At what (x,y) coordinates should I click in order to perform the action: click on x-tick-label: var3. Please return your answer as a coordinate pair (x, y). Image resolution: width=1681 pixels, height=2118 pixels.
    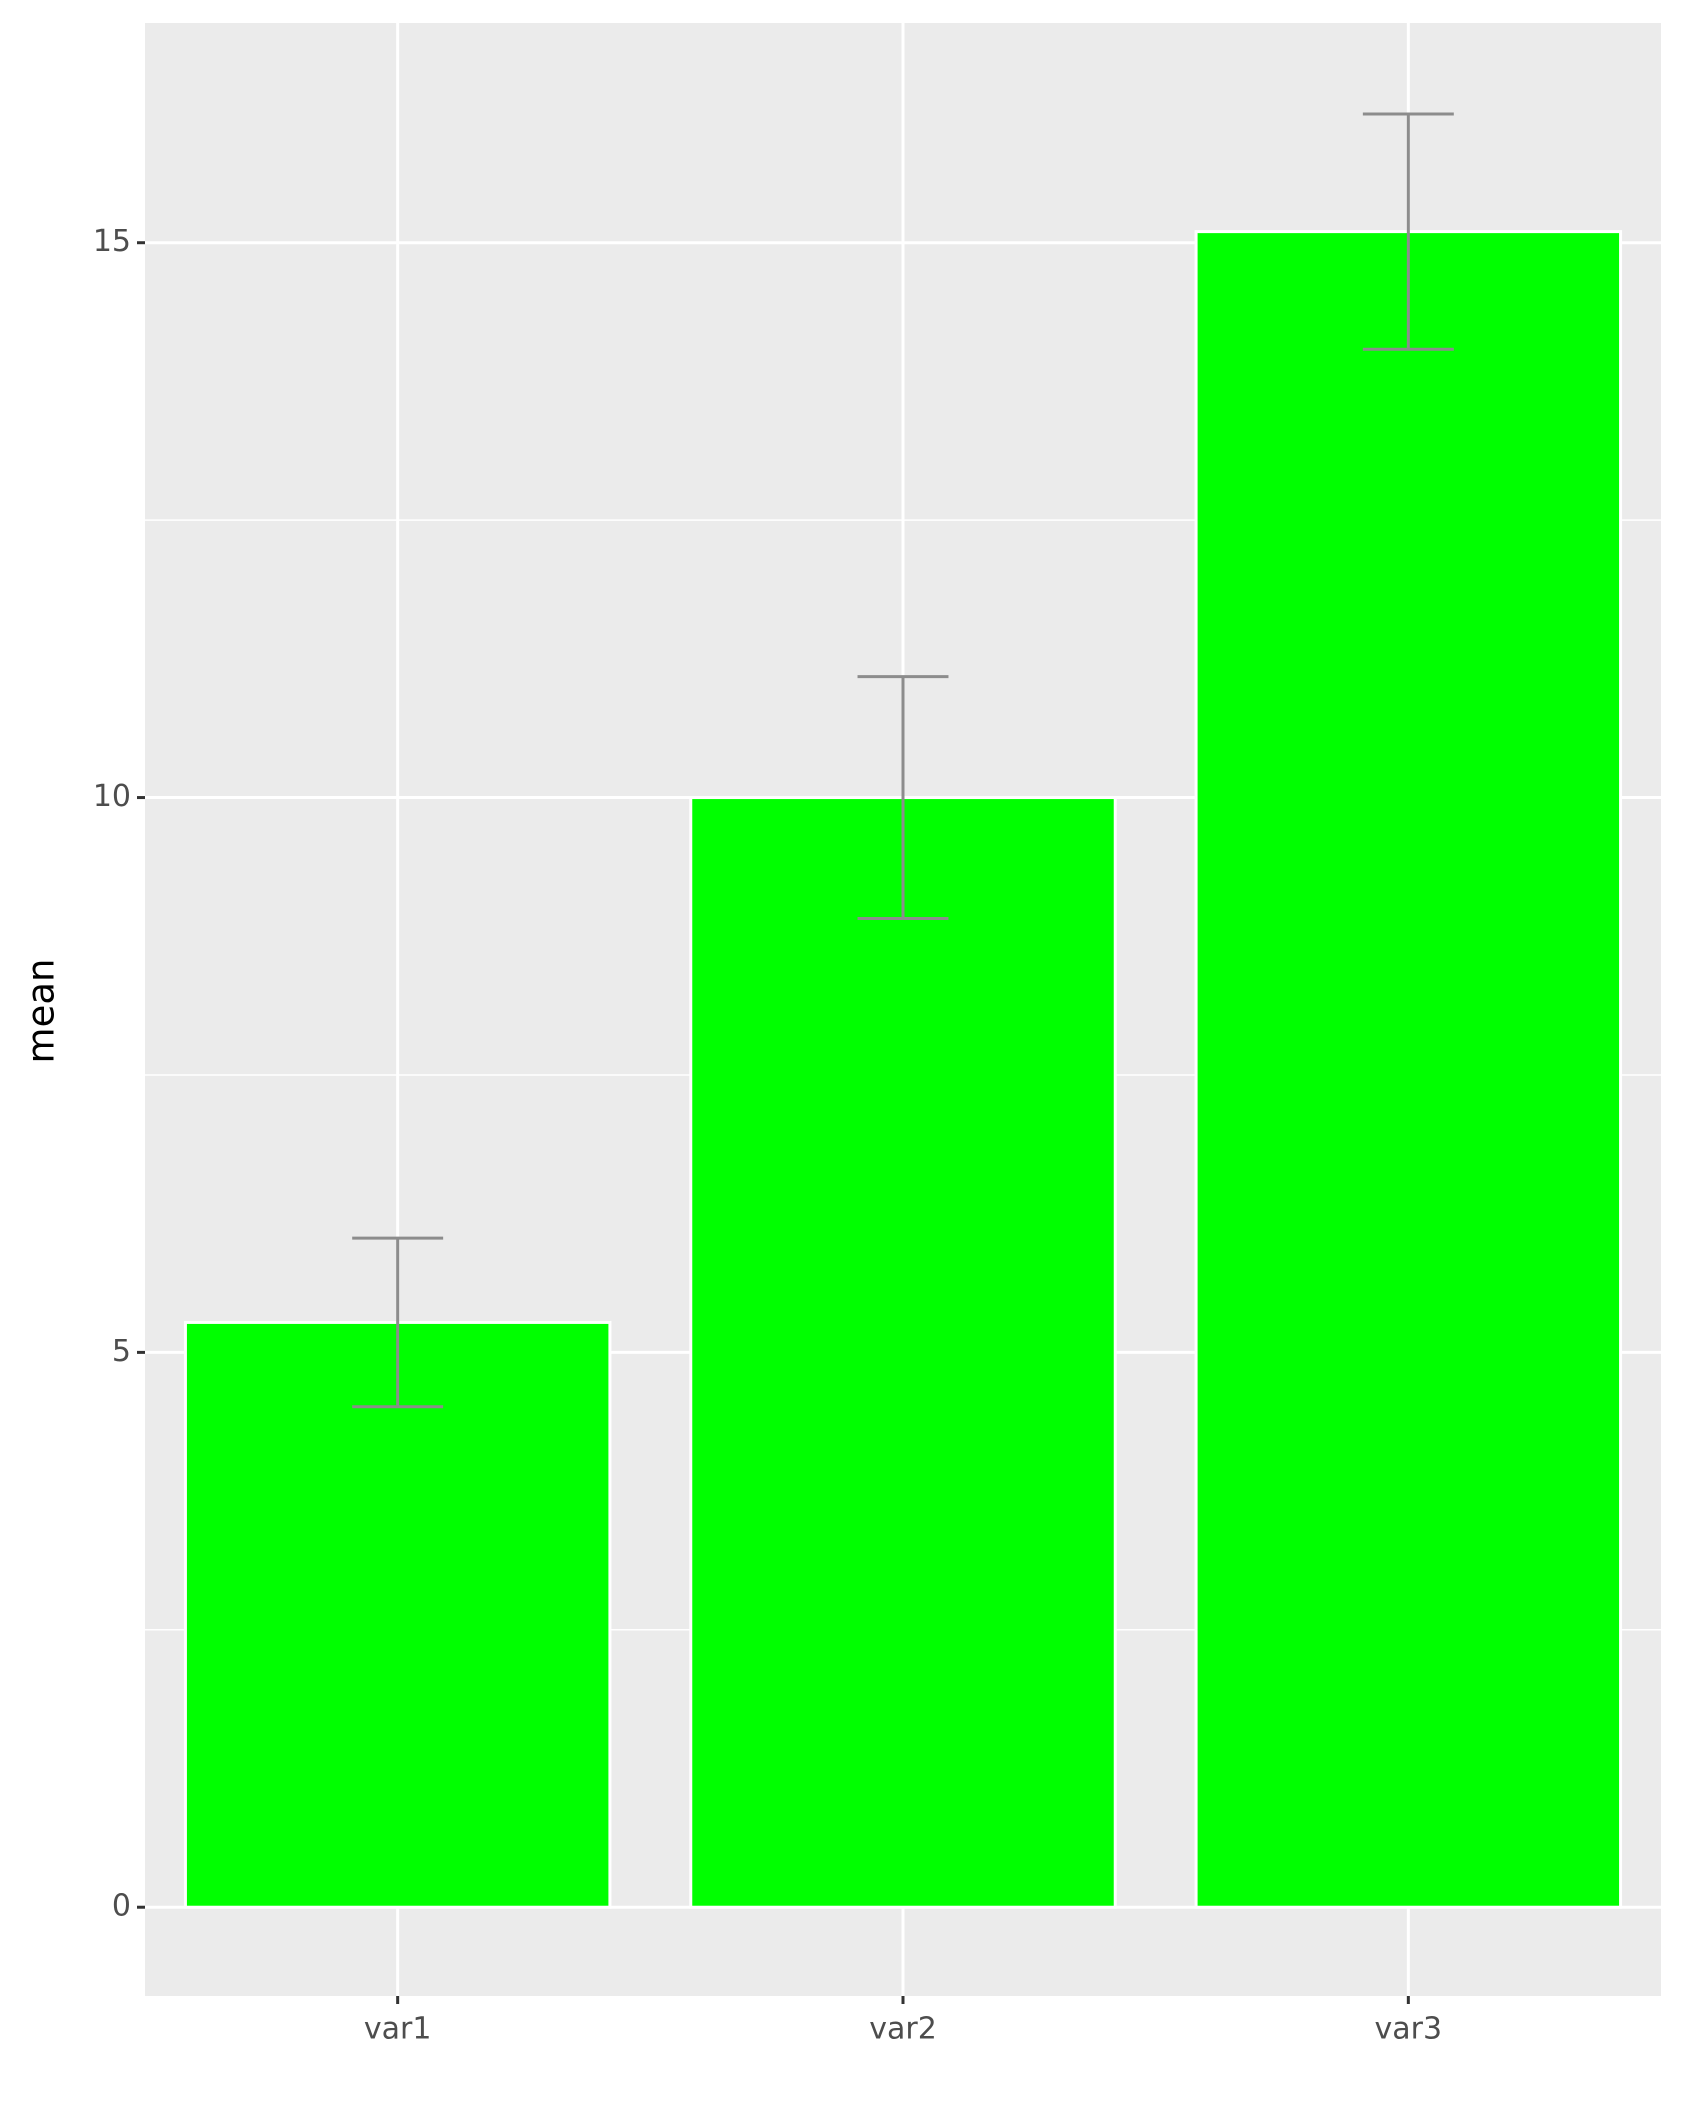
    Looking at the image, I should click on (1409, 2029).